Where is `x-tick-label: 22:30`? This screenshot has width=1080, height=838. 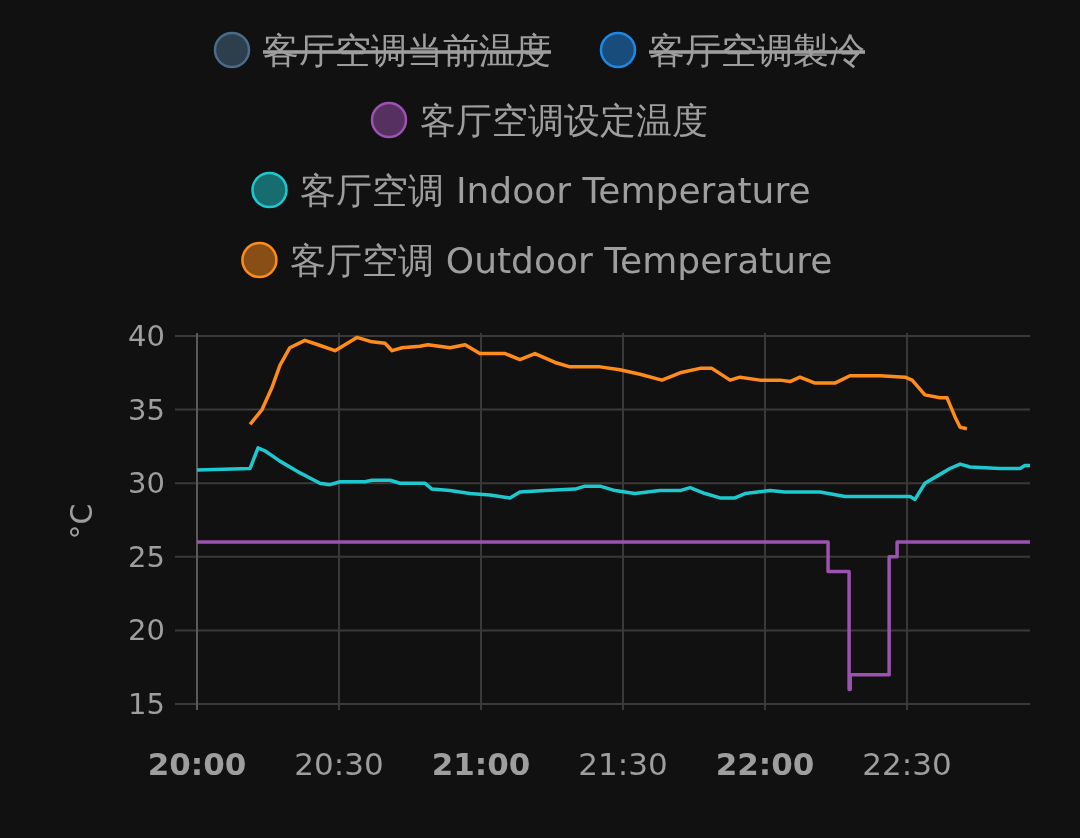 x-tick-label: 22:30 is located at coordinates (907, 764).